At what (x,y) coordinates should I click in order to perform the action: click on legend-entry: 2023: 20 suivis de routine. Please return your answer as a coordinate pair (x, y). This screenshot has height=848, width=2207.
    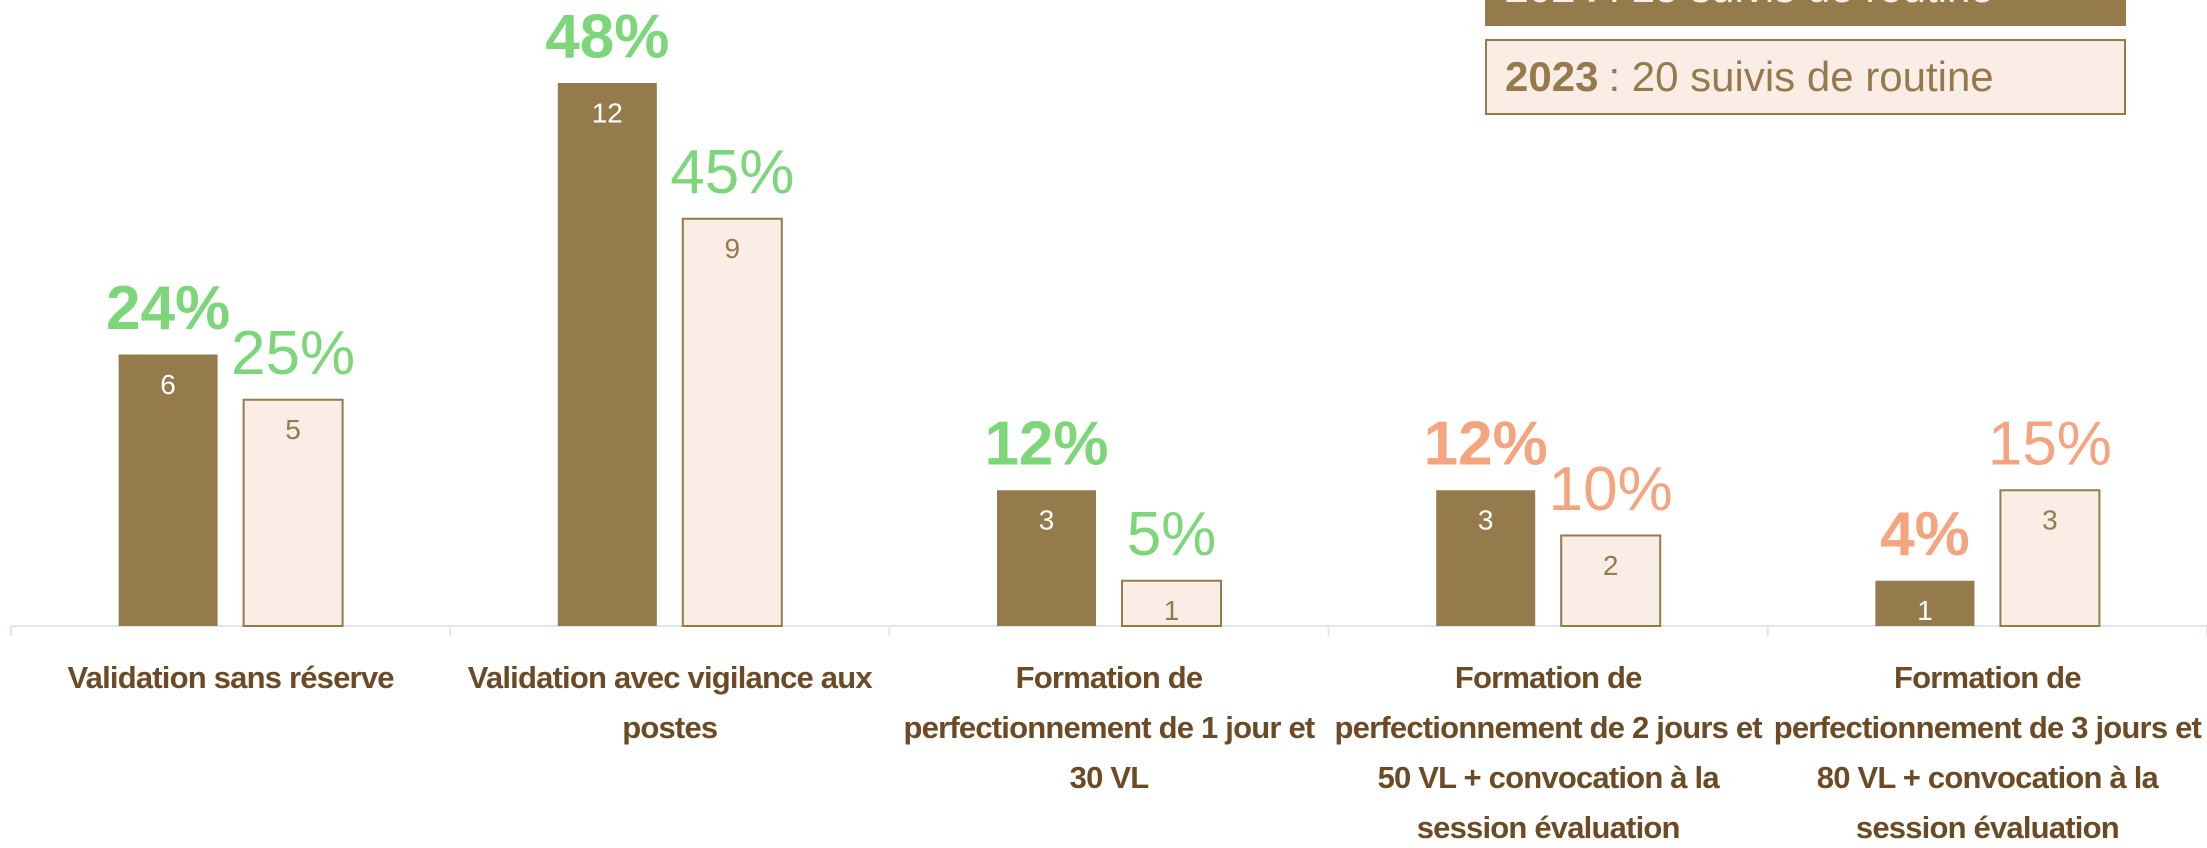
    Looking at the image, I should click on (1805, 77).